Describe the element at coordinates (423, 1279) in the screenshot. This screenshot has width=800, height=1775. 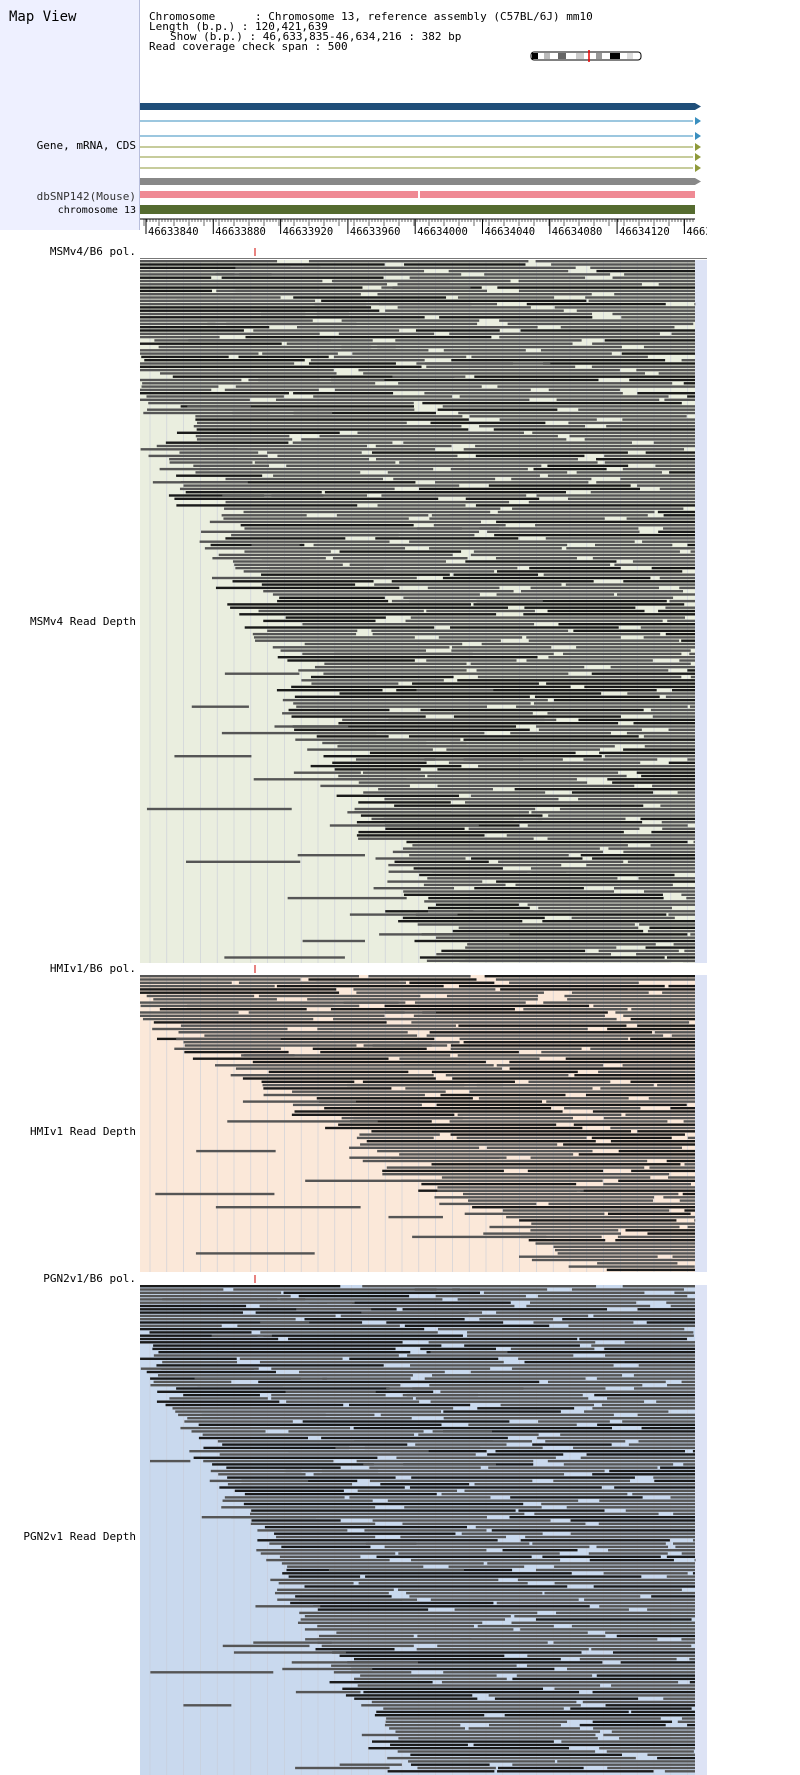
I see `pol-bg` at that location.